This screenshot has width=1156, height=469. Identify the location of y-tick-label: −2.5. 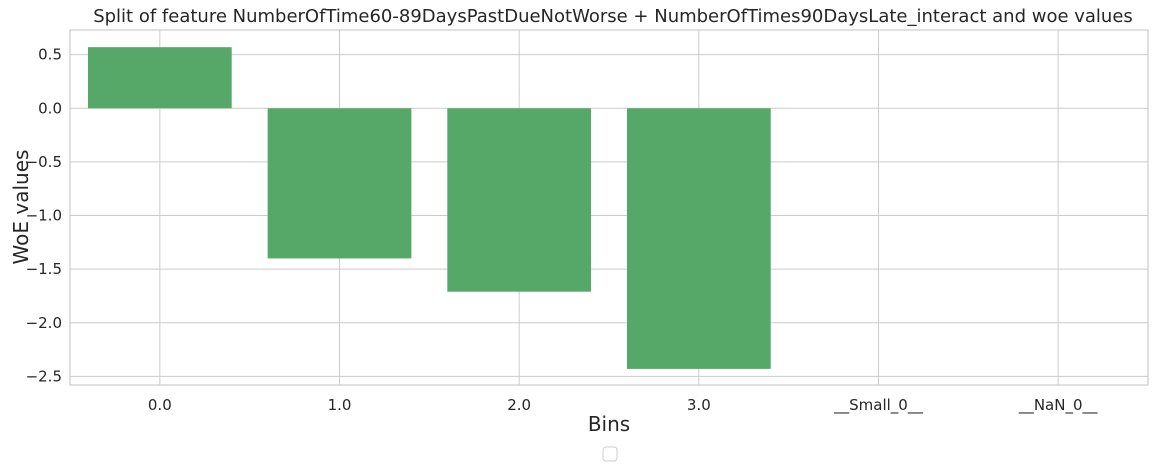
(44, 376).